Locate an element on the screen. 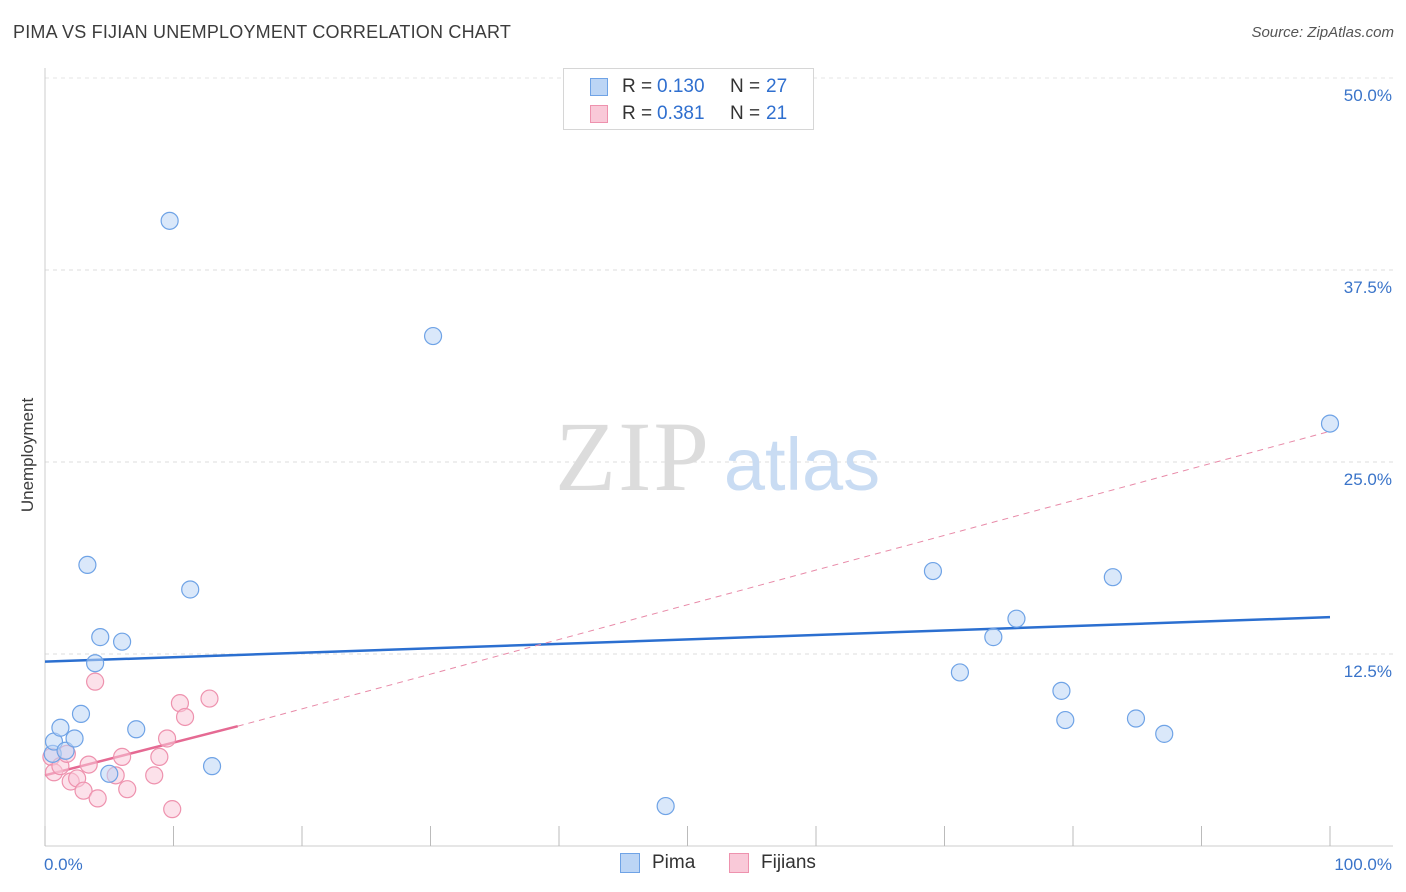 Image resolution: width=1406 pixels, height=892 pixels. legend-n-value: 27 is located at coordinates (777, 86).